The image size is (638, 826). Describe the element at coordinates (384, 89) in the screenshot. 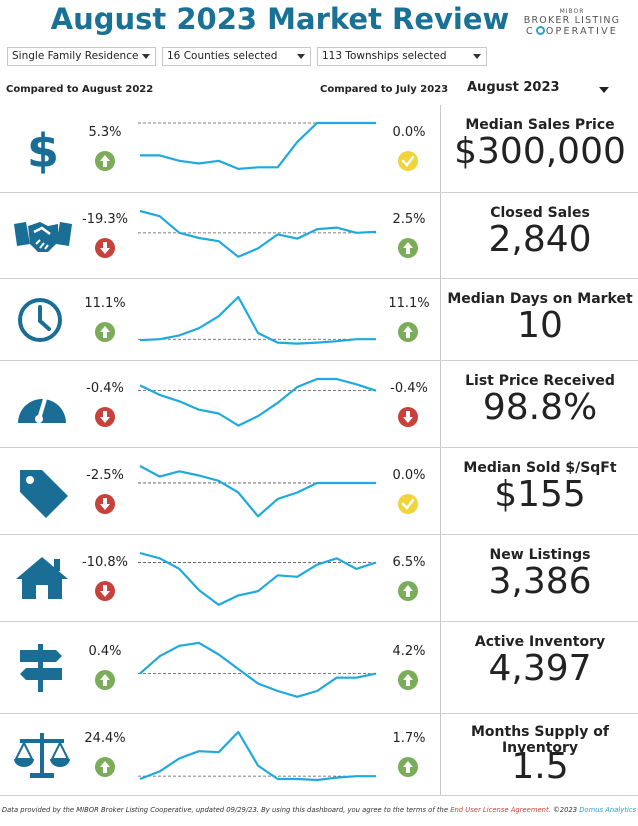

I see `mom-comparison-label: Compared to July 2023` at that location.